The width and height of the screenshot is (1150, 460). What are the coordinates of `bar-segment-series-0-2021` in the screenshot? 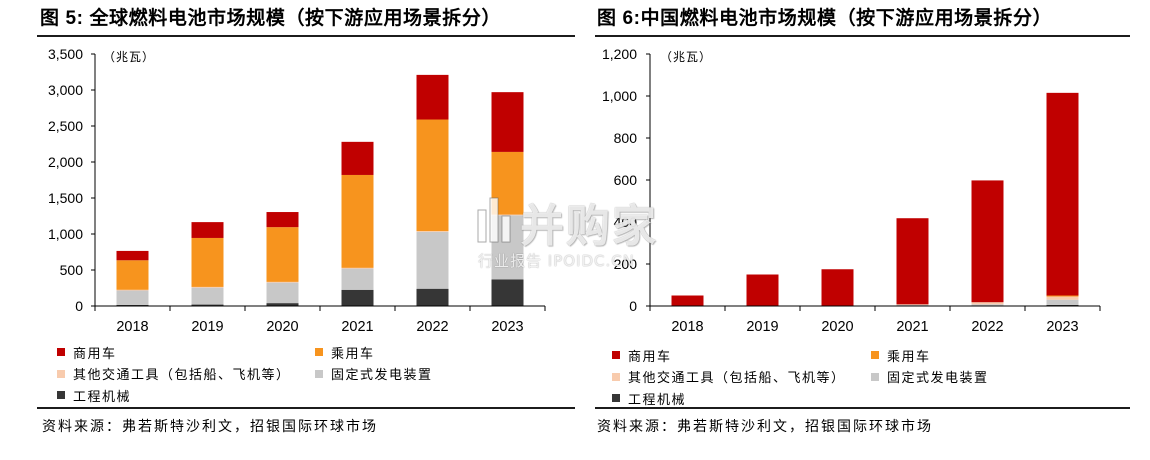 It's located at (912, 261).